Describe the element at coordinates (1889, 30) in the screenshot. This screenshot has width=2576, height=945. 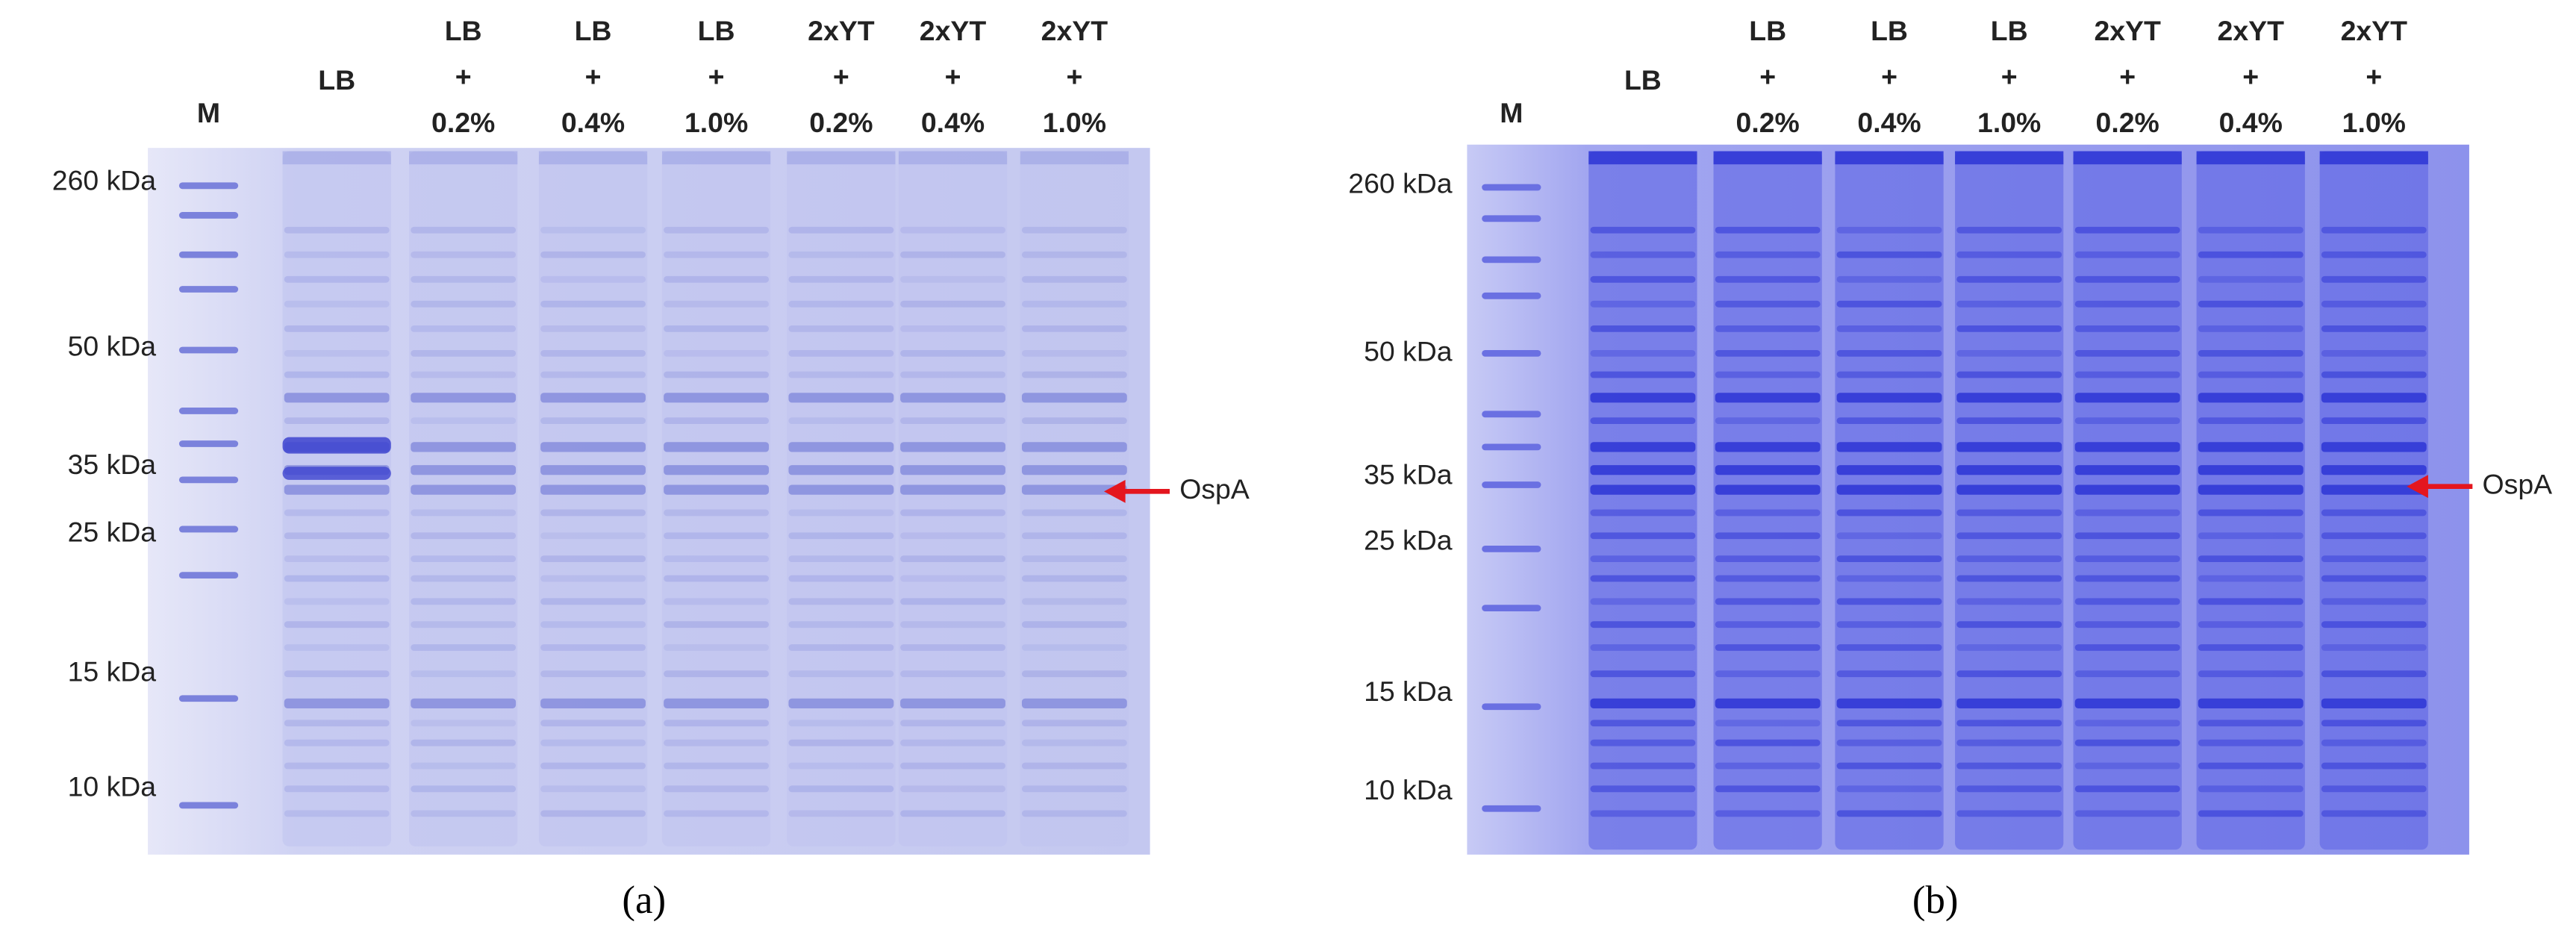
I see `lane-label: LB` at that location.